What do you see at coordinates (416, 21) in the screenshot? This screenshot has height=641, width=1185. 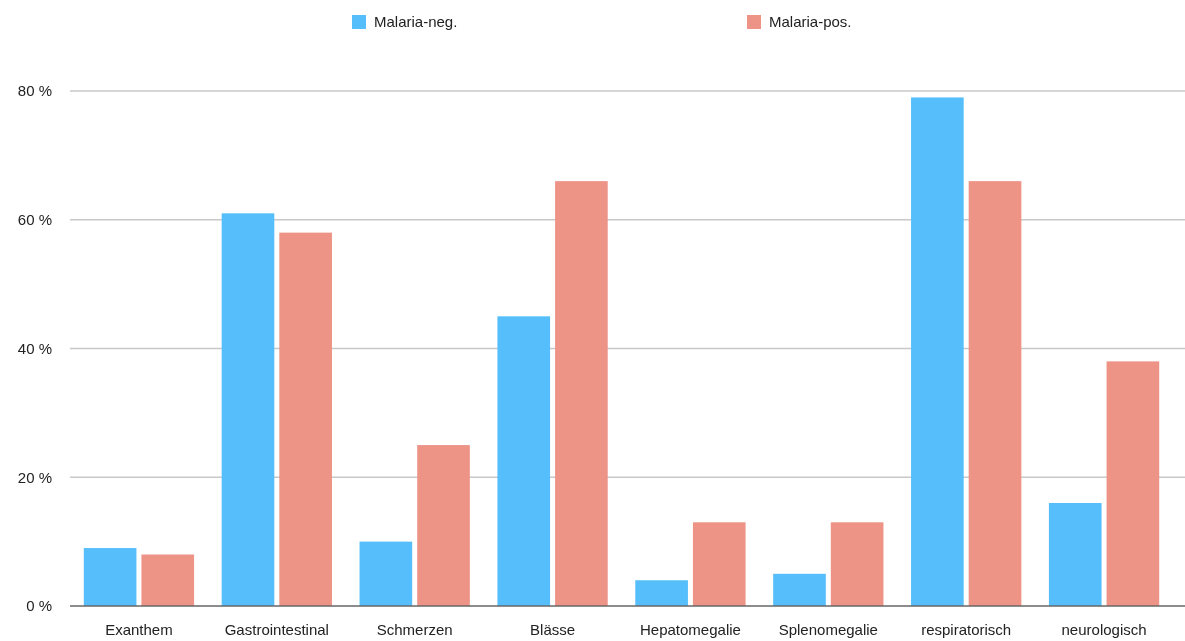 I see `legend-label: Malaria-neg.` at bounding box center [416, 21].